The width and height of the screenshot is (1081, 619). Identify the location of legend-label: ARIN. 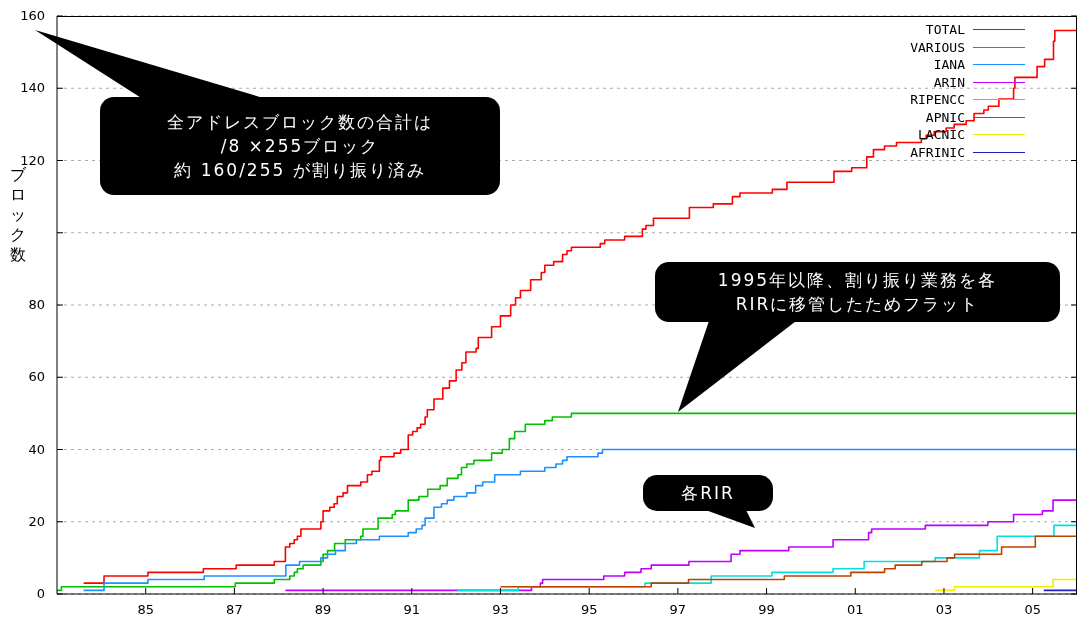
(949, 82).